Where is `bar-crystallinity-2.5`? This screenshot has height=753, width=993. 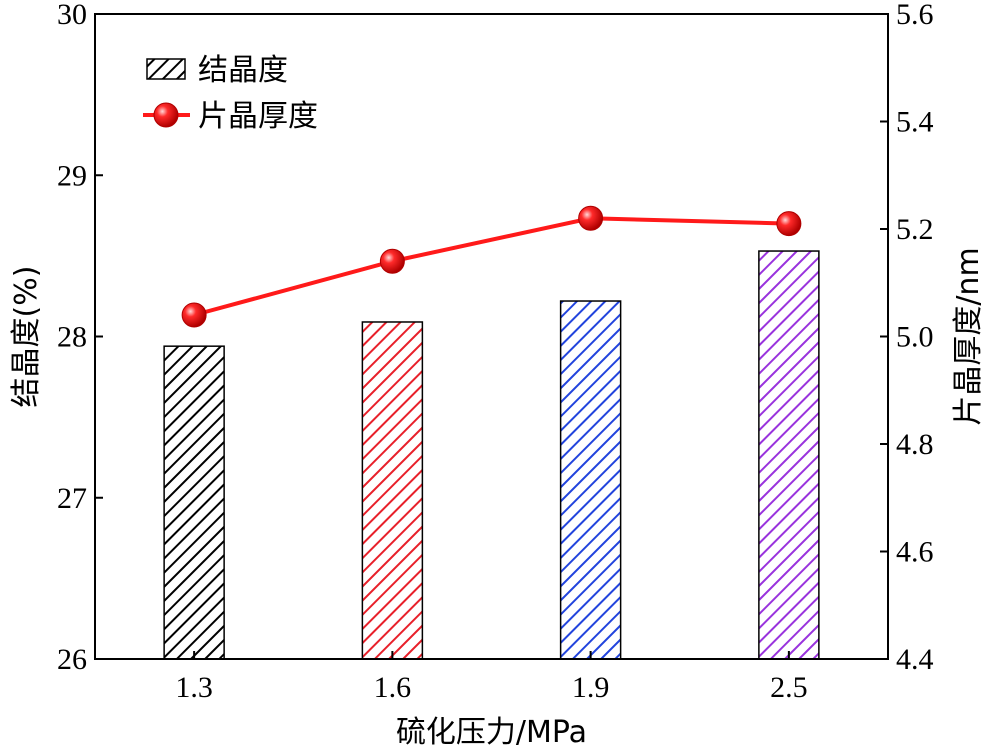
bar-crystallinity-2.5 is located at coordinates (789, 455).